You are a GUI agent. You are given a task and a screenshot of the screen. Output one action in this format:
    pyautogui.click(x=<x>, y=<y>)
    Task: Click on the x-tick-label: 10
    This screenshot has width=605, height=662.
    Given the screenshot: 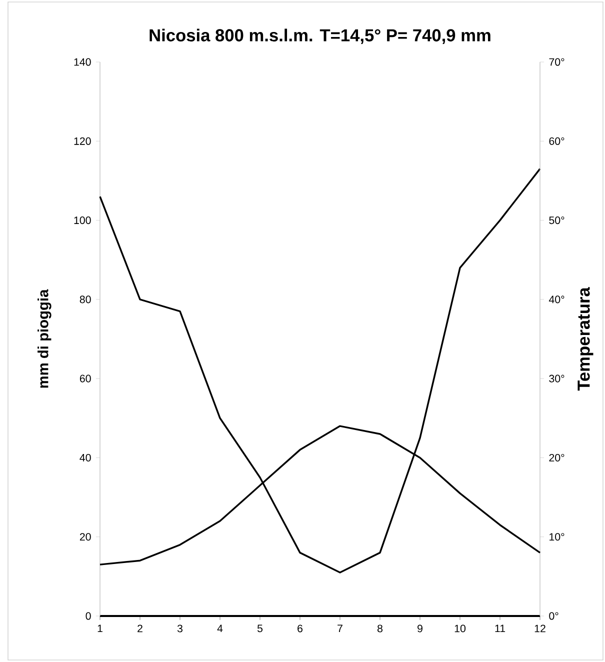 What is the action you would take?
    pyautogui.click(x=460, y=628)
    